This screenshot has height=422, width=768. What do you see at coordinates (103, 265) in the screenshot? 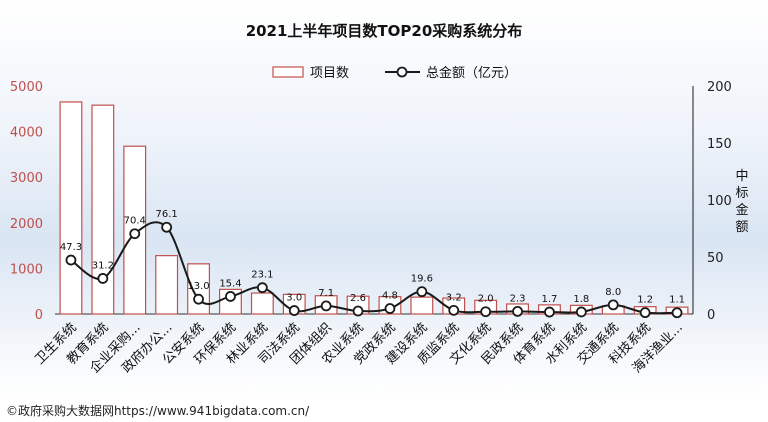
I see `data-label: 31.2` at bounding box center [103, 265].